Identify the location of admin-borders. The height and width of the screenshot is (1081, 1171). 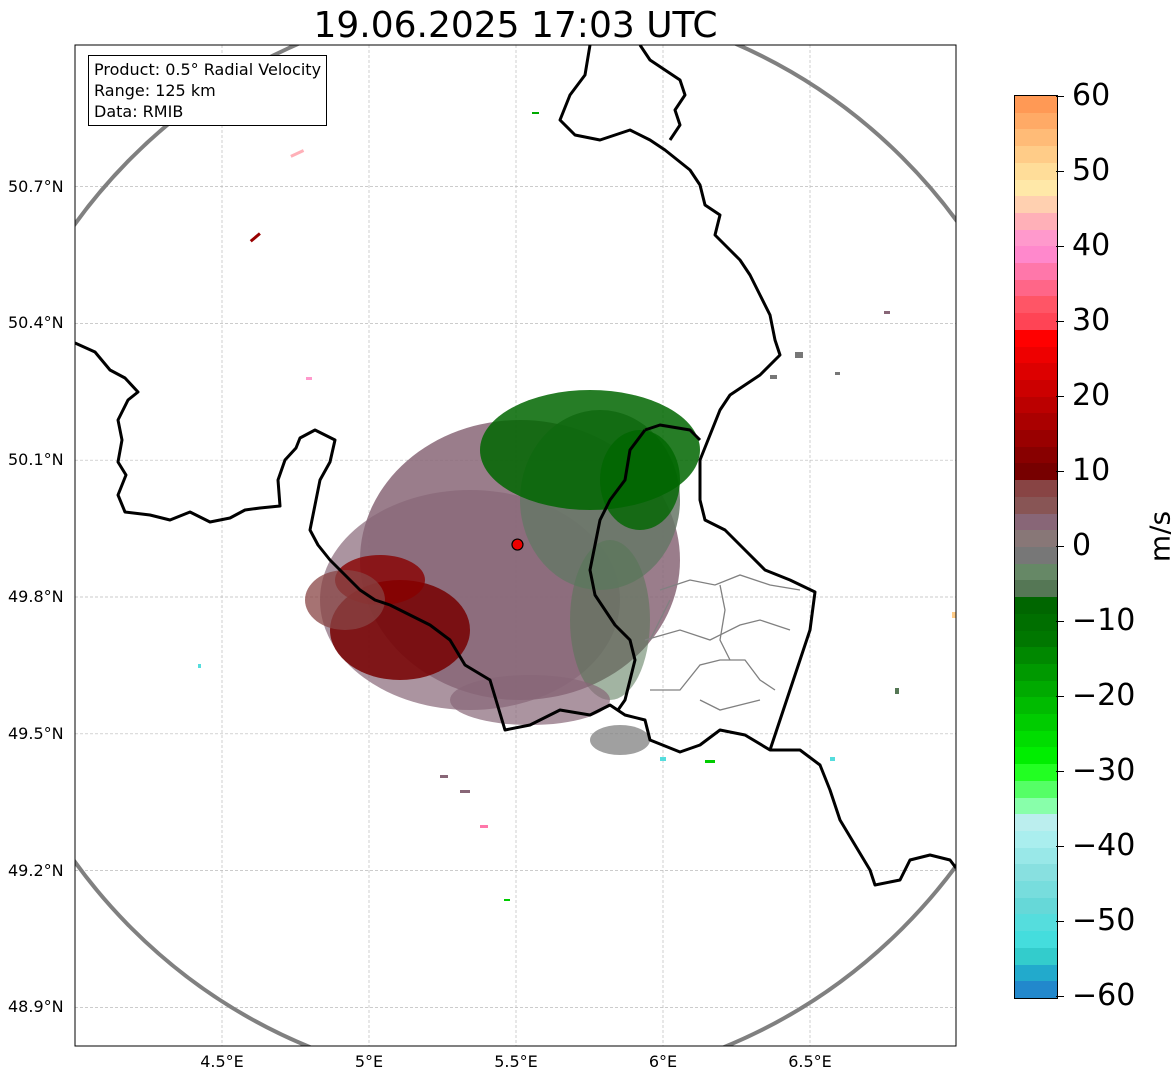
(722, 642).